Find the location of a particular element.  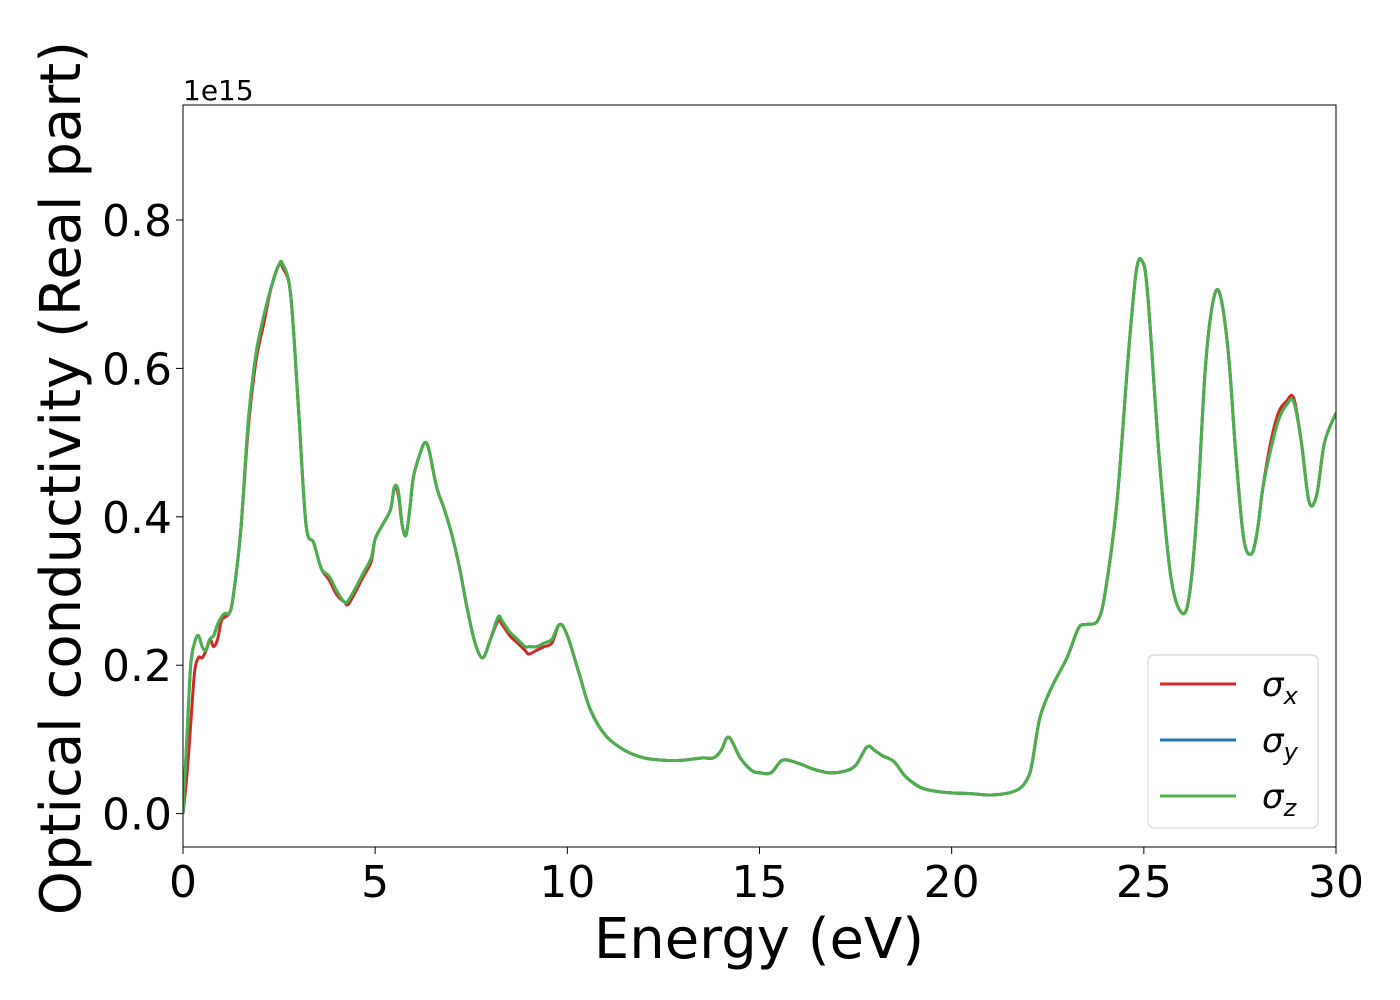

y-tick-label: 0.8 is located at coordinates (137, 221).